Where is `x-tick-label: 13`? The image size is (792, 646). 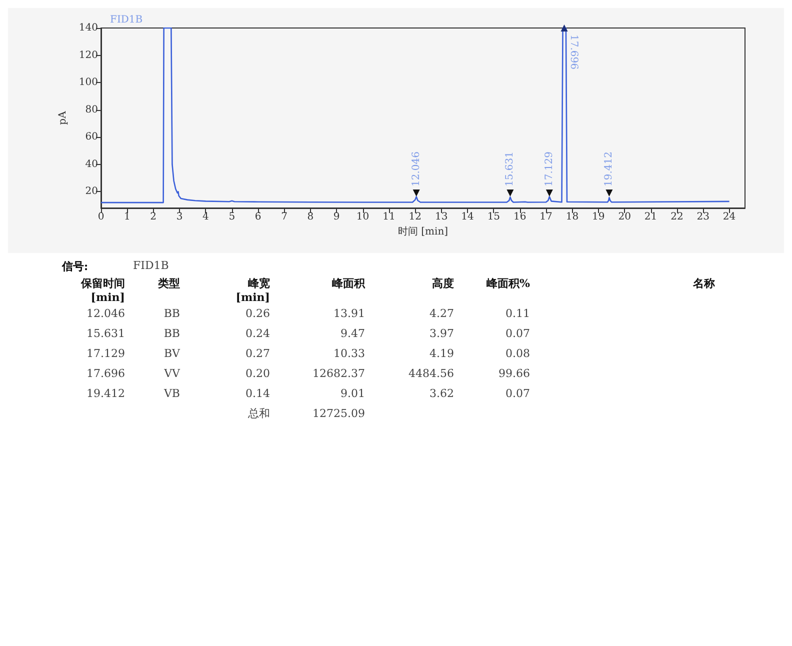
x-tick-label: 13 is located at coordinates (441, 217).